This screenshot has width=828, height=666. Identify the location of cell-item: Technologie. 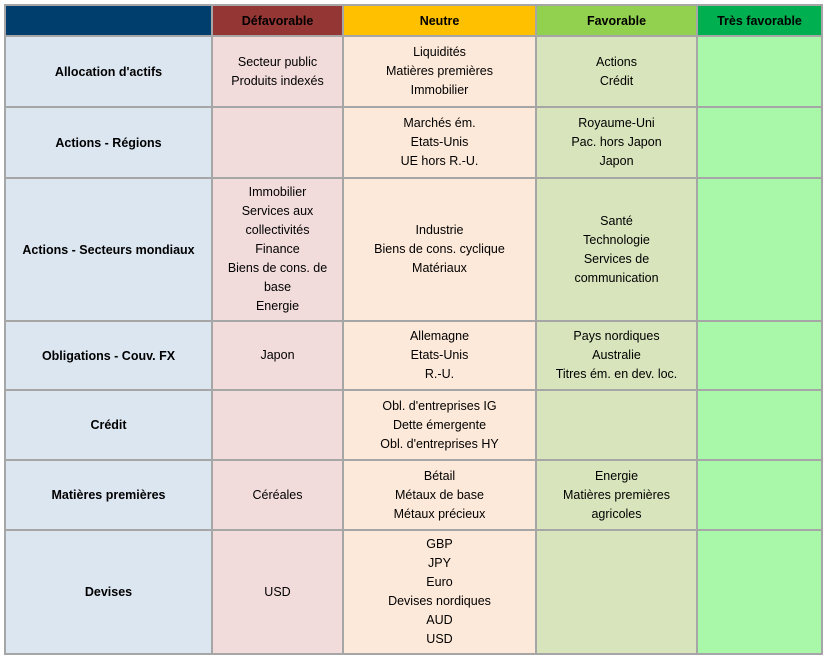
(616, 239).